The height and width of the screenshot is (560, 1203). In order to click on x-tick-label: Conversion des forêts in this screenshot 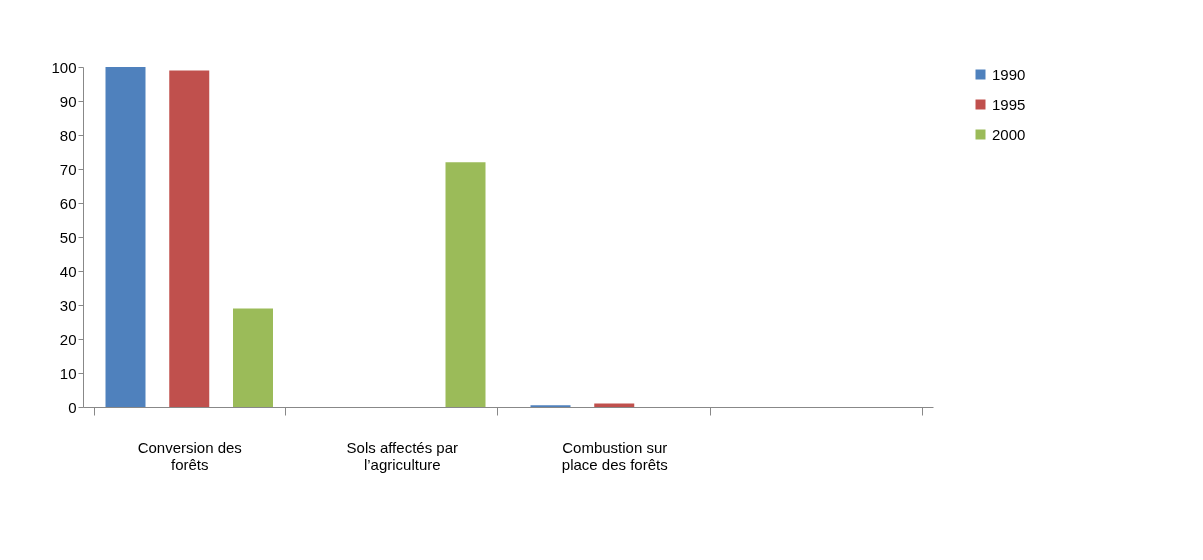, I will do `click(189, 455)`.